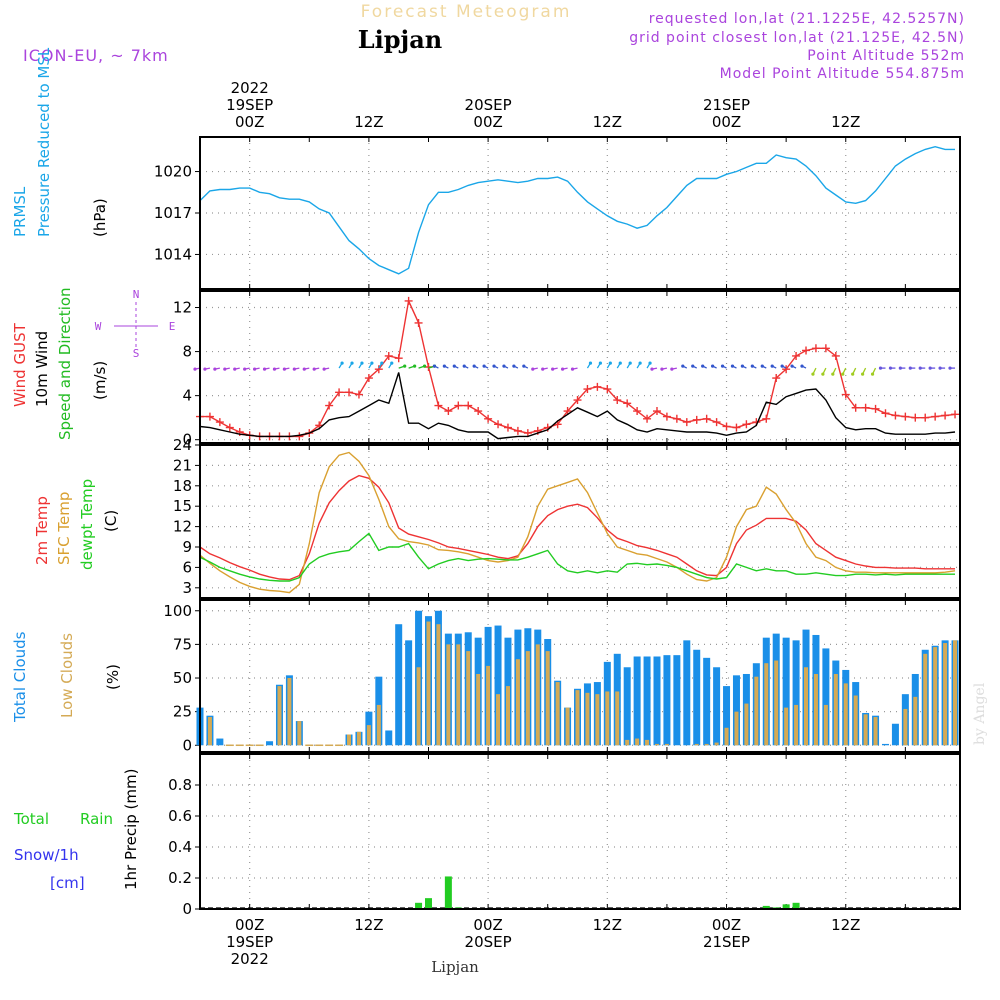  Describe the element at coordinates (187, 745) in the screenshot. I see `y-tick-label: 0` at that location.